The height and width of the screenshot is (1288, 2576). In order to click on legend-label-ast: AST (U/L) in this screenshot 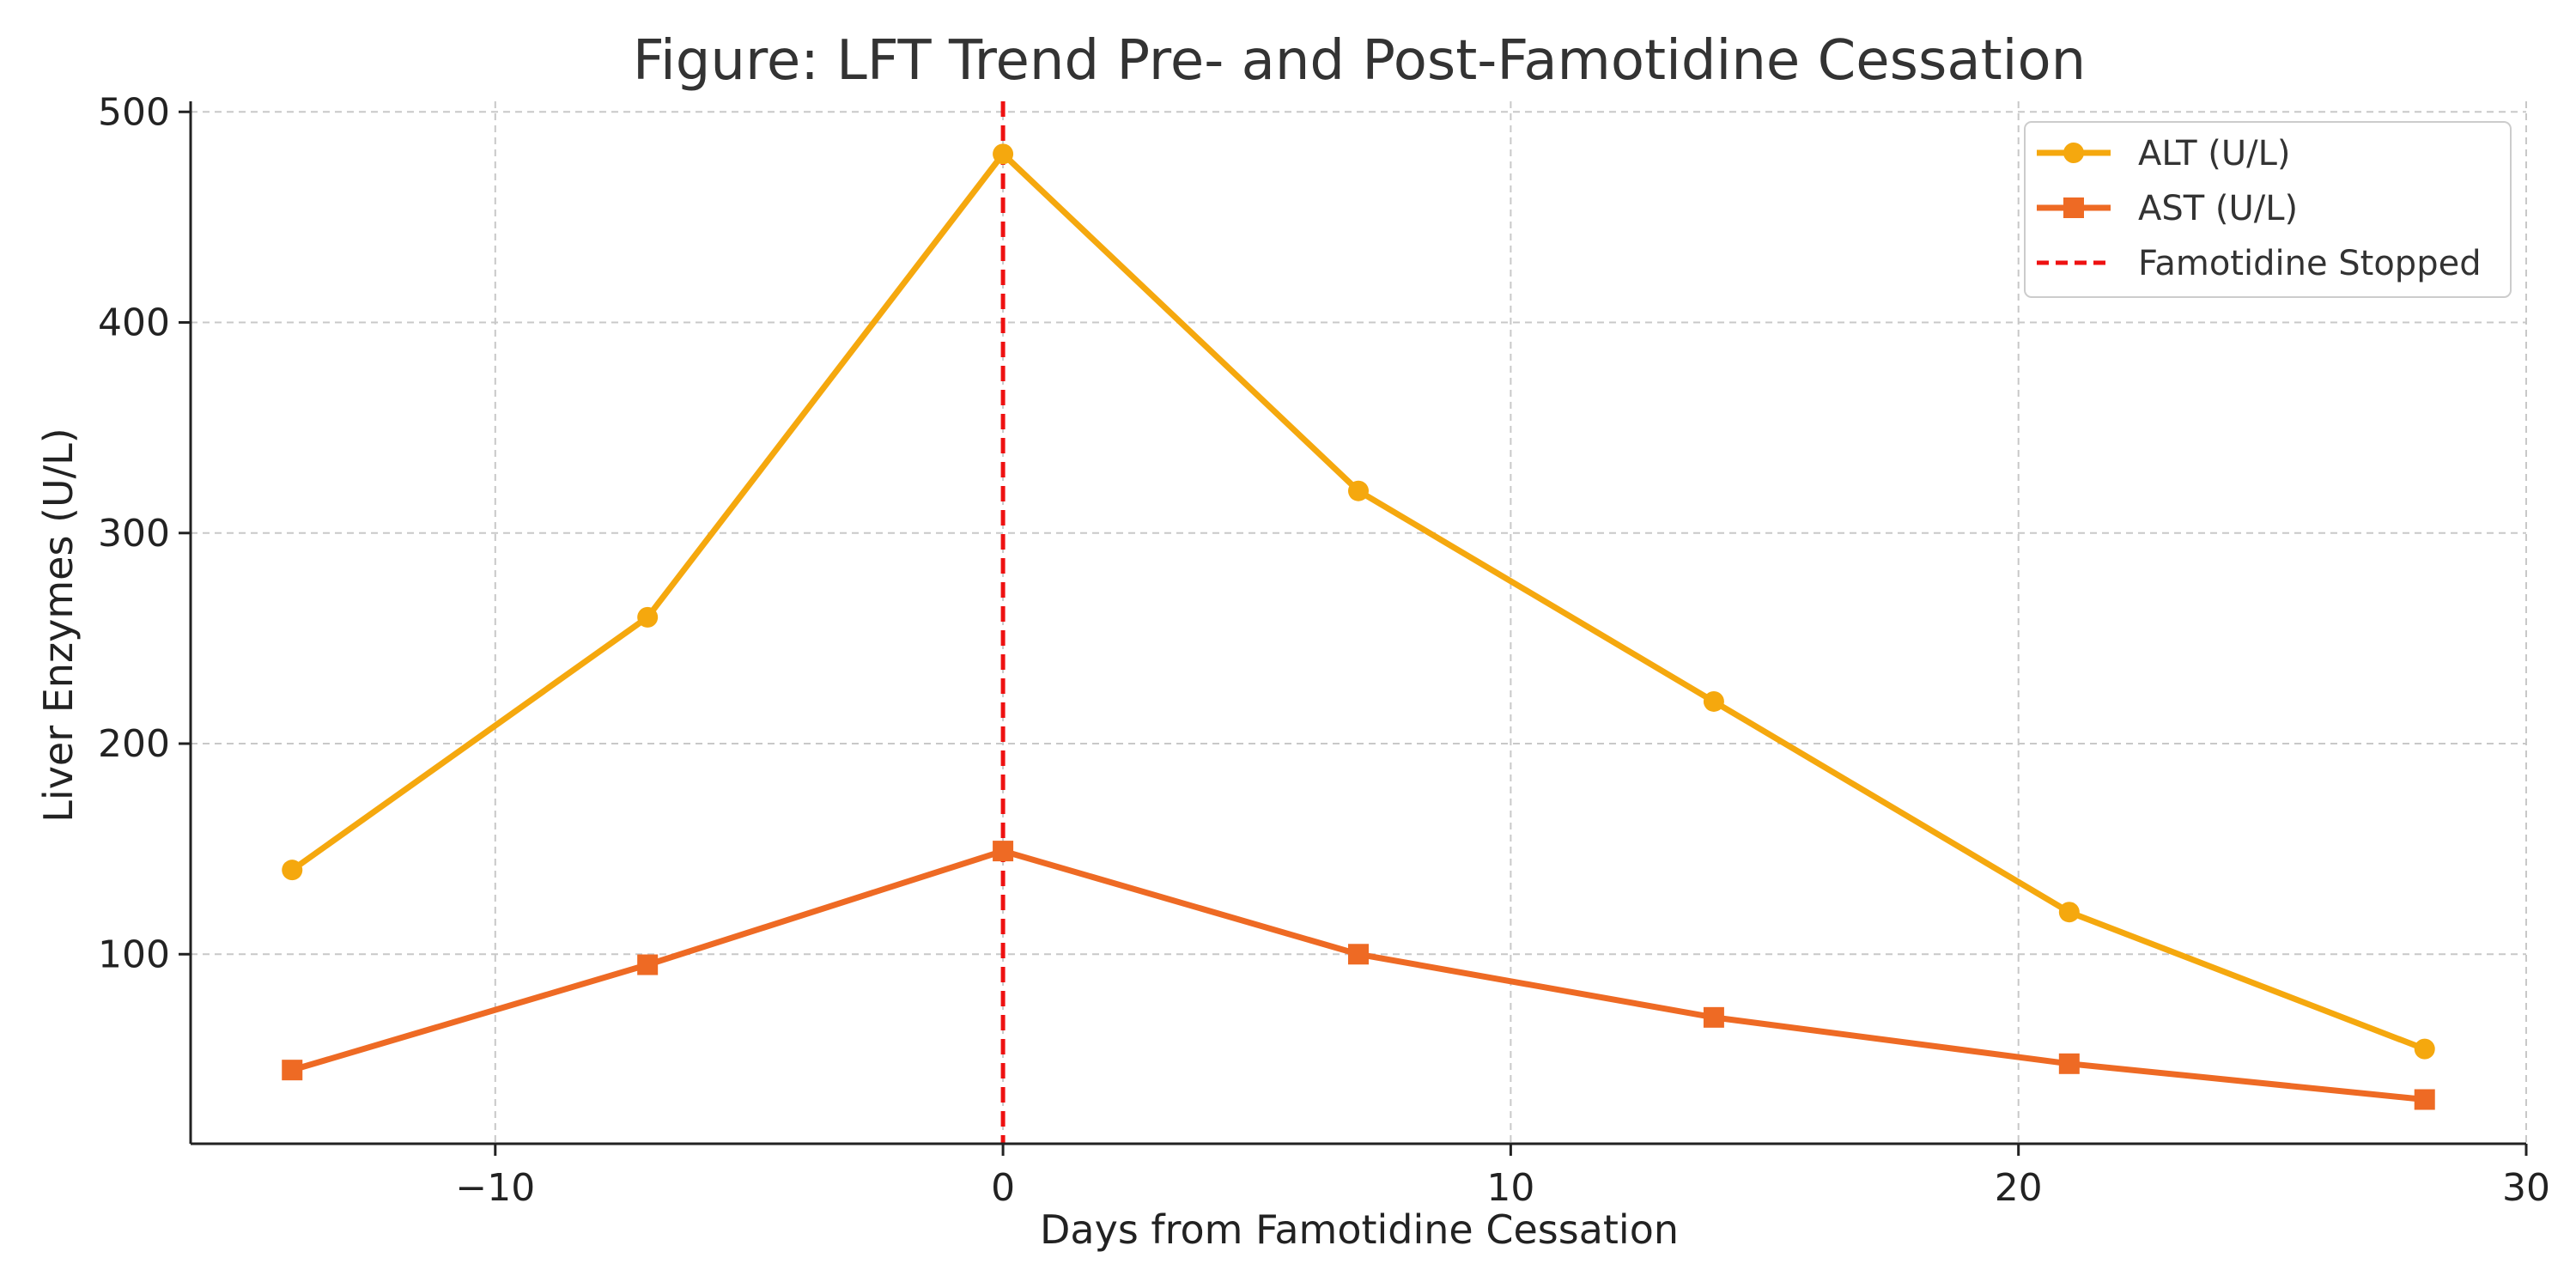, I will do `click(2218, 208)`.